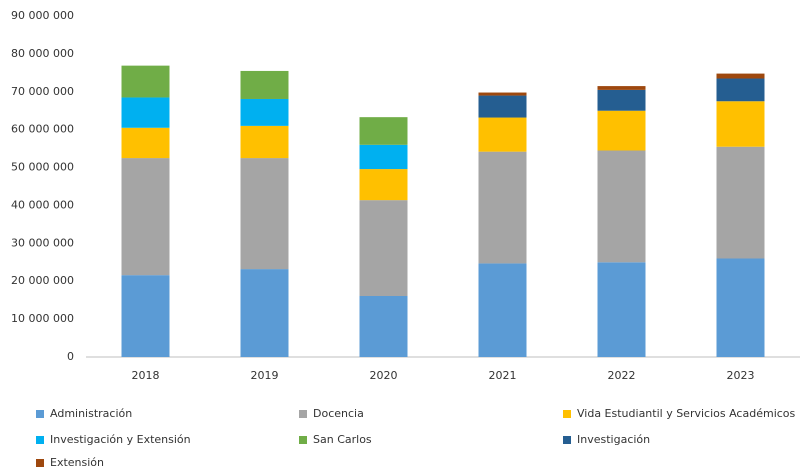 This screenshot has height=471, width=801. Describe the element at coordinates (146, 375) in the screenshot. I see `x-tick-label: 2018` at that location.